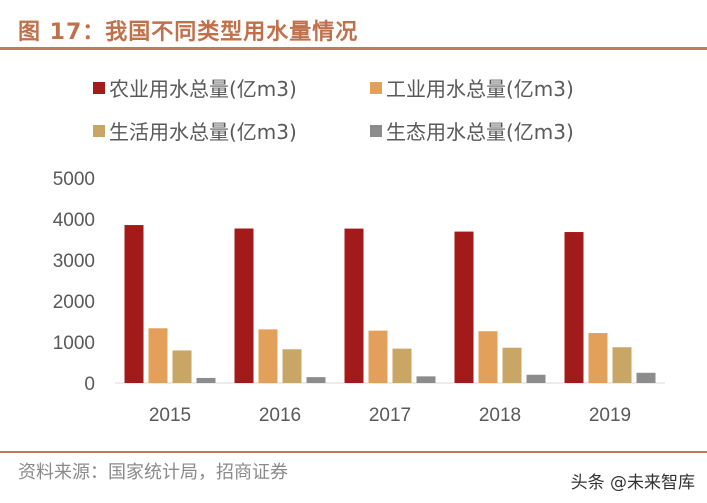 This screenshot has width=707, height=503. What do you see at coordinates (610, 415) in the screenshot?
I see `x-tick-label: 2019` at bounding box center [610, 415].